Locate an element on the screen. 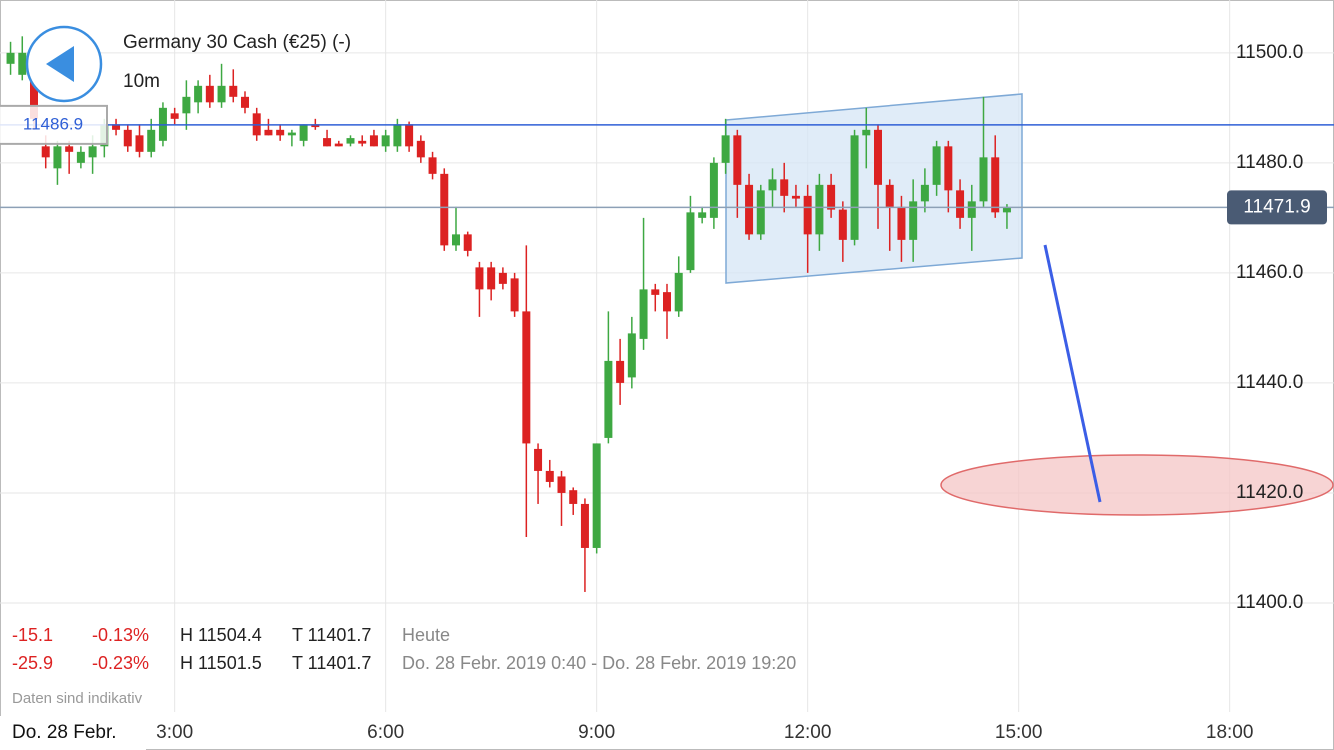  back-button is located at coordinates (64, 64).